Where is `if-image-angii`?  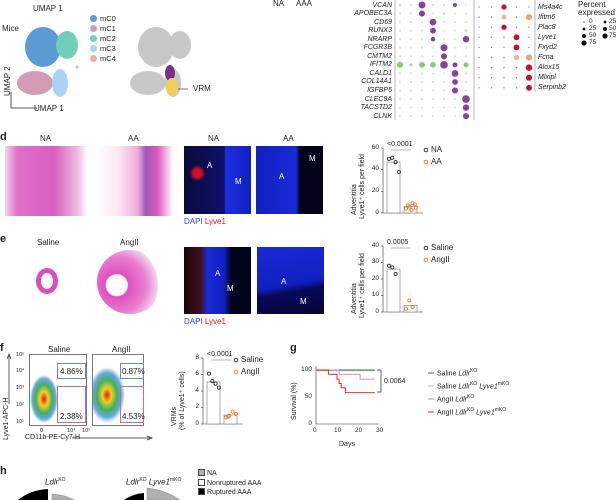 if-image-angii is located at coordinates (290, 280).